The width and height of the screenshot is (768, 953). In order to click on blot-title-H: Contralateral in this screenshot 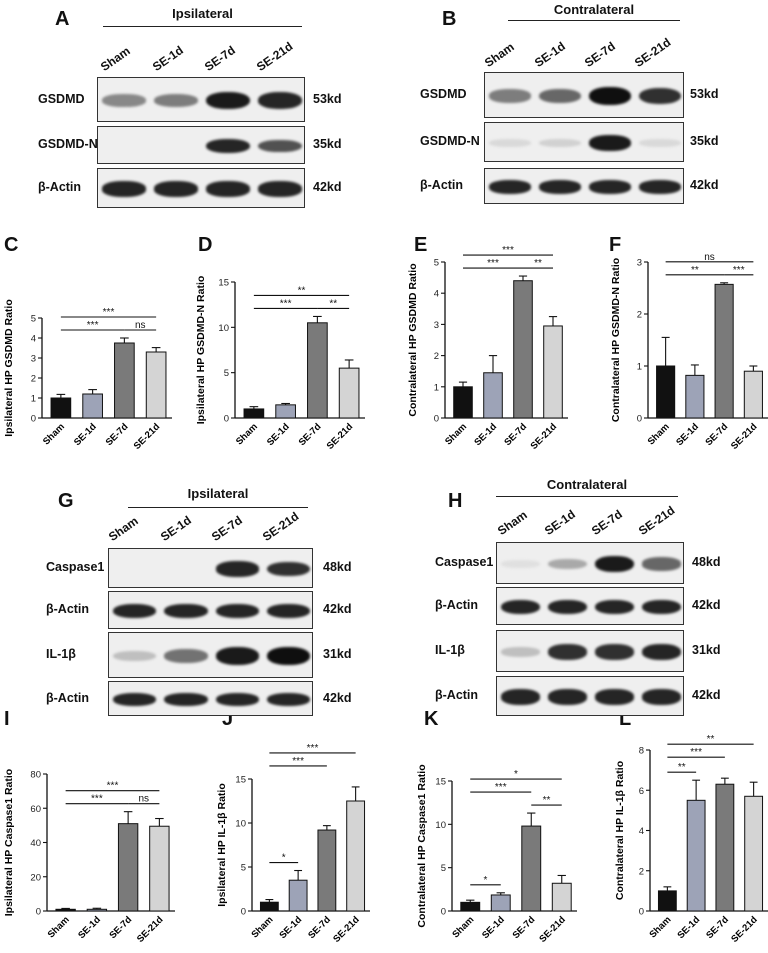, I will do `click(587, 484)`.